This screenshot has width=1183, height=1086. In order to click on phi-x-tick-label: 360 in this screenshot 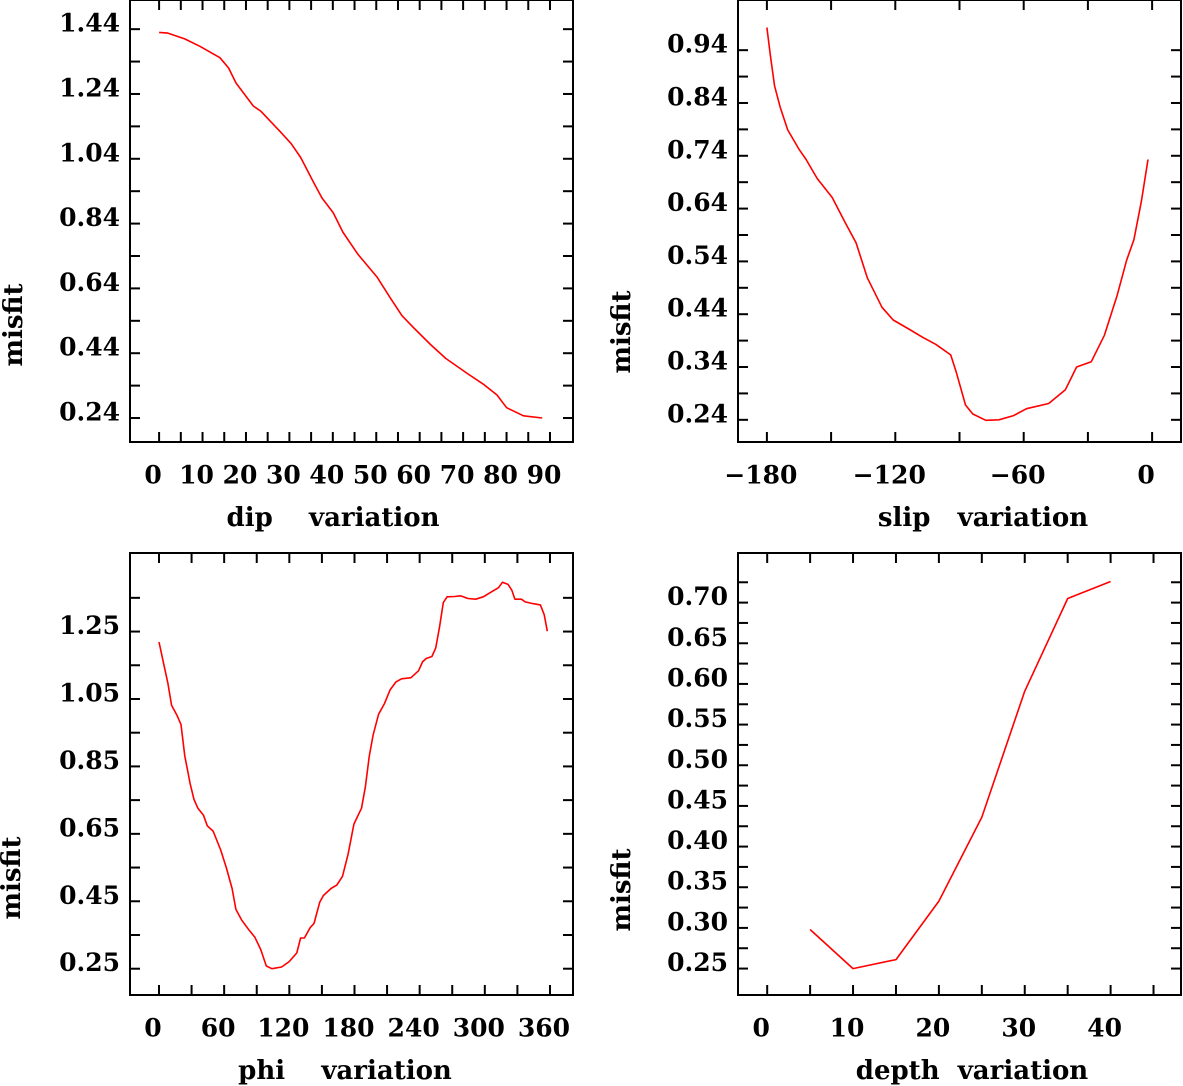, I will do `click(544, 1028)`.